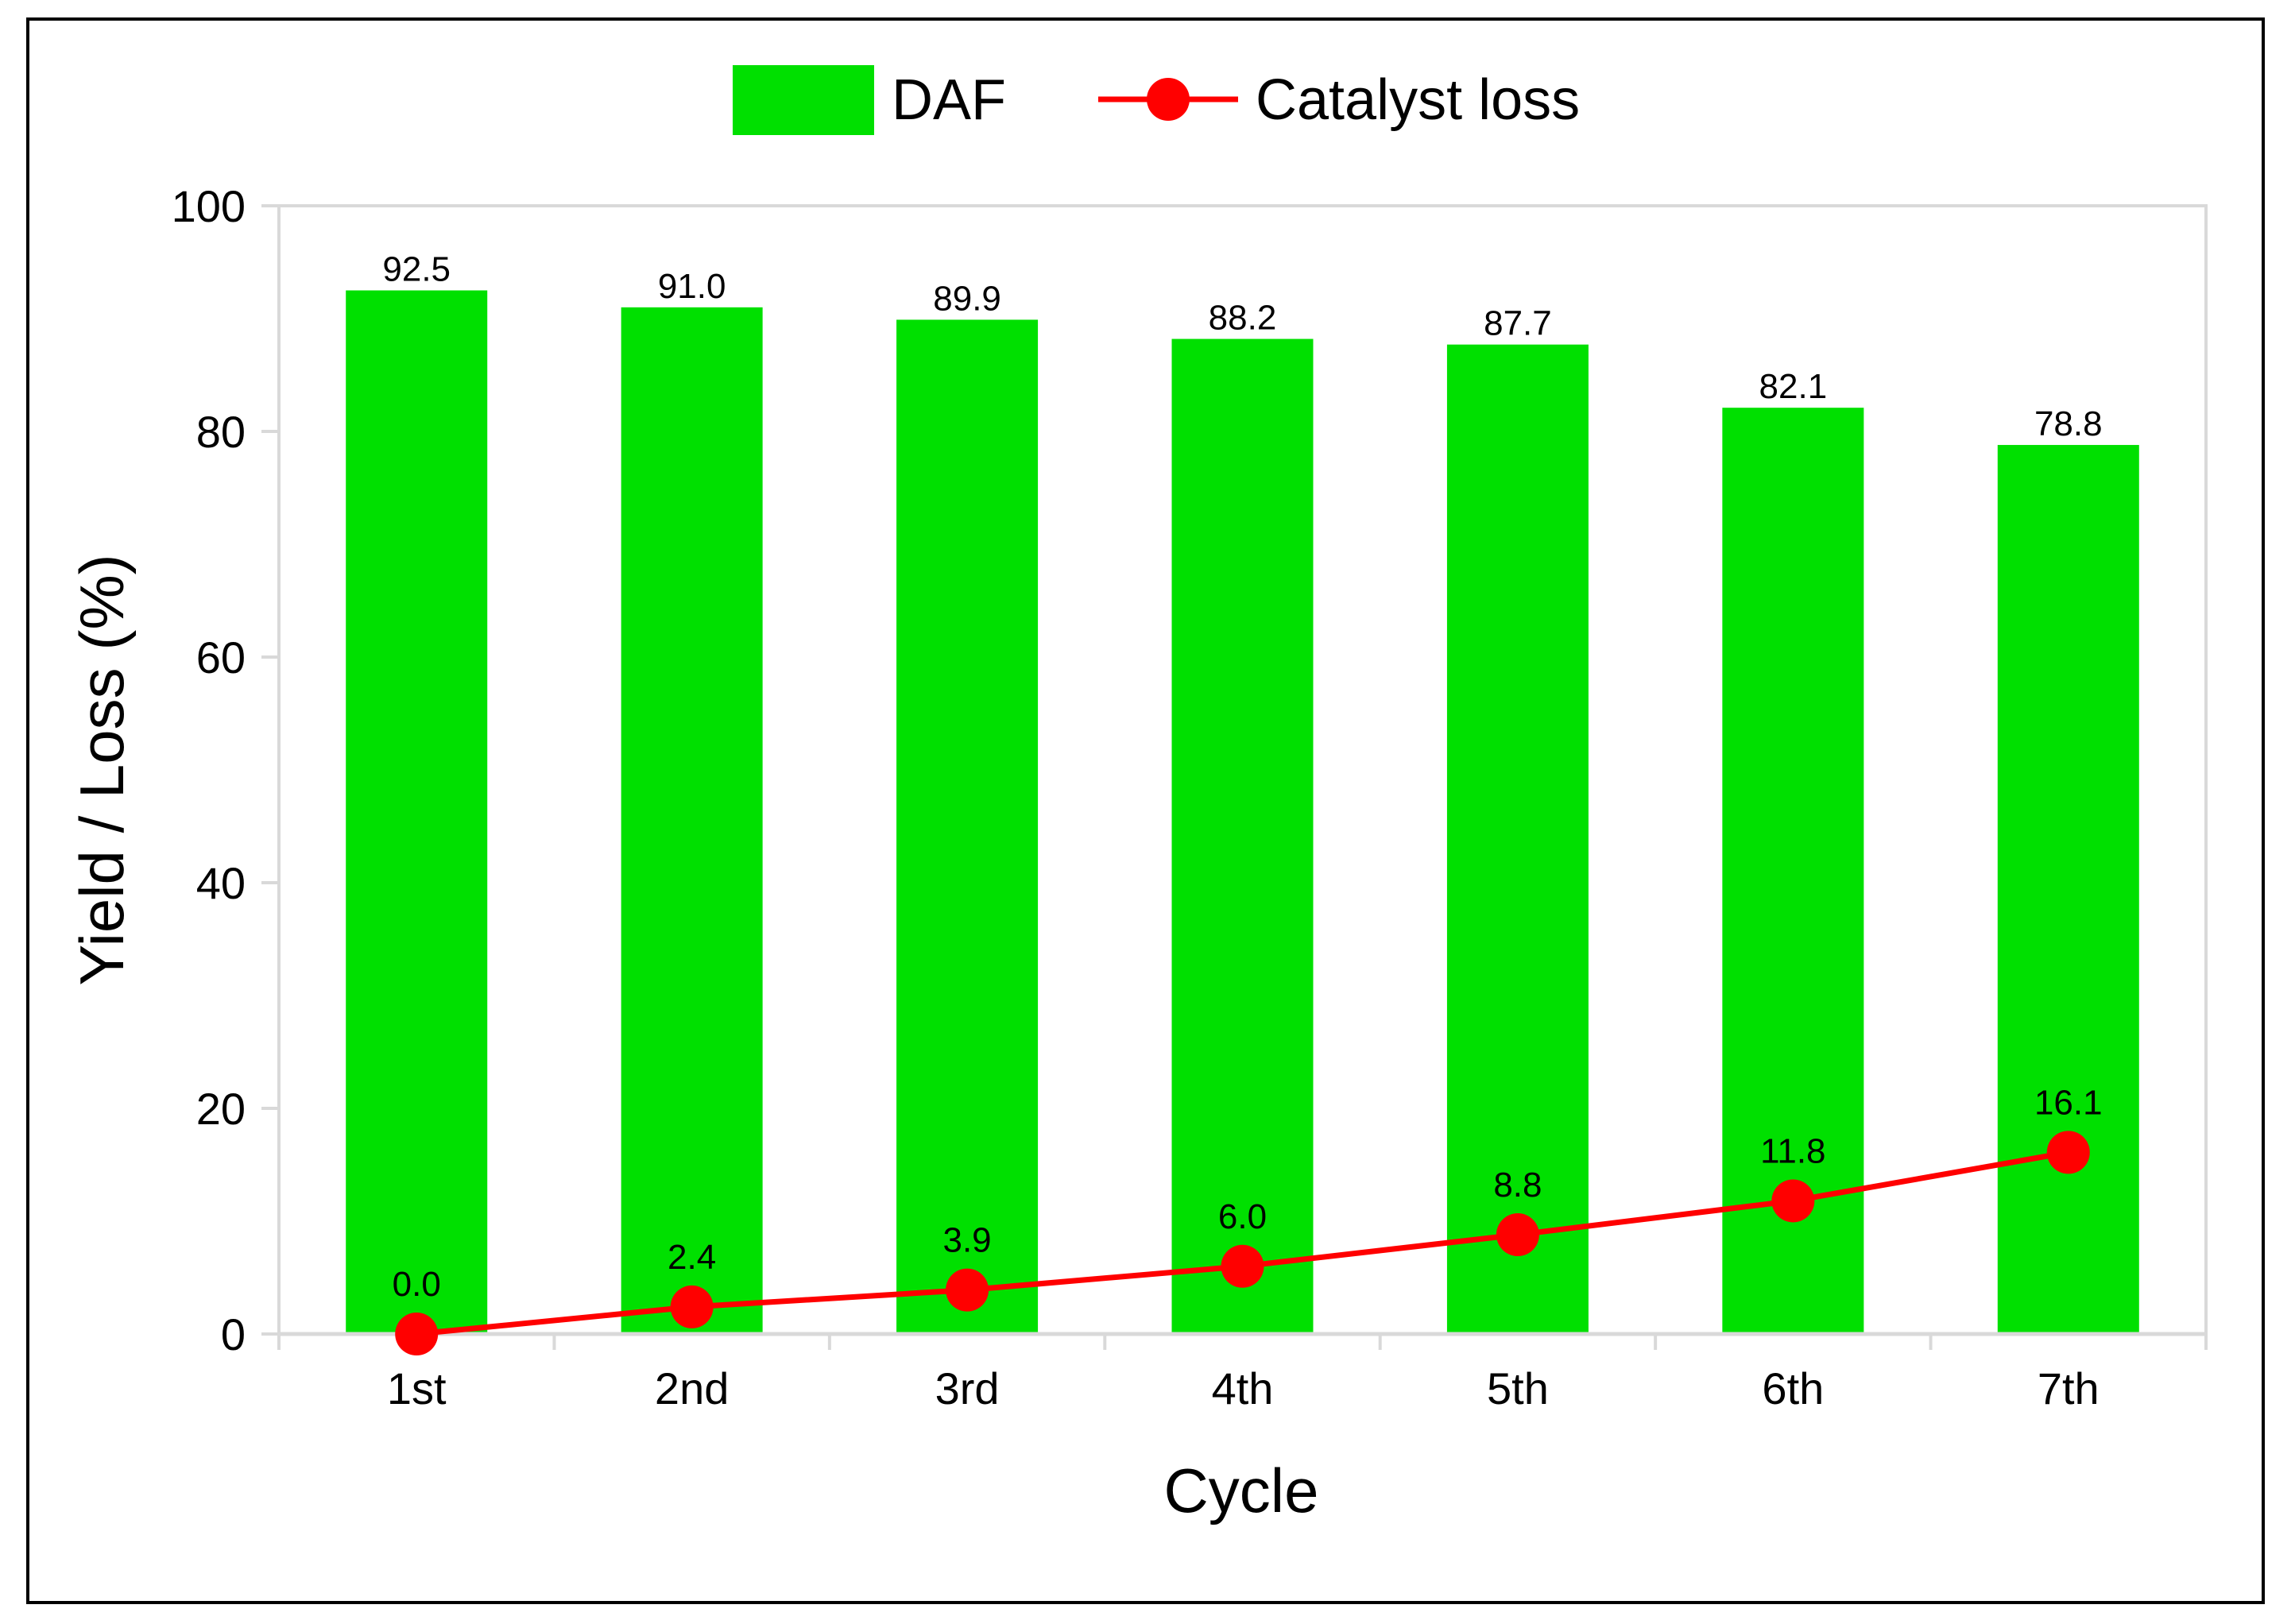  What do you see at coordinates (2069, 1388) in the screenshot?
I see `x-tick-label: 7th` at bounding box center [2069, 1388].